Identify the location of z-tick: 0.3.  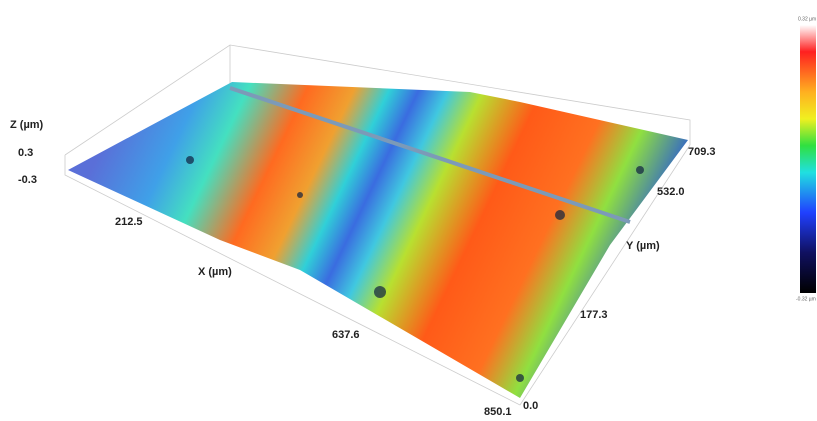
(25, 153).